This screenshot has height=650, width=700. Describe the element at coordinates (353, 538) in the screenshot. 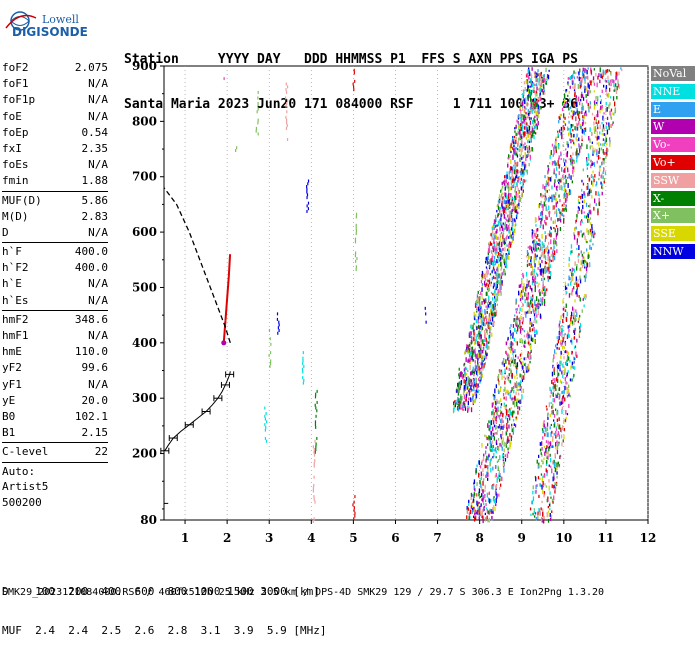

I see `x-tick-label: 5` at that location.